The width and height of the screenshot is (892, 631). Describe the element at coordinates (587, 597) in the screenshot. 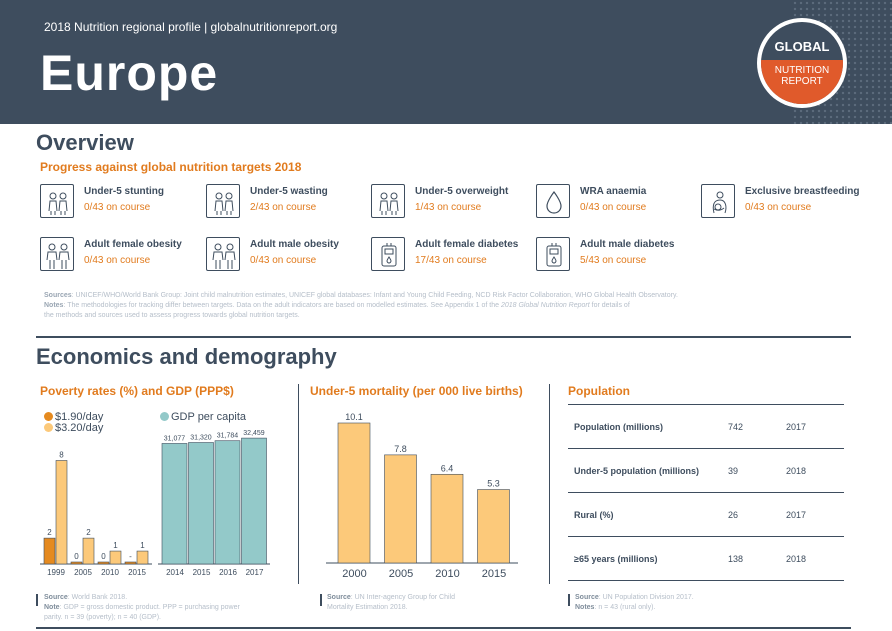

I see `population-source-label: Source` at that location.